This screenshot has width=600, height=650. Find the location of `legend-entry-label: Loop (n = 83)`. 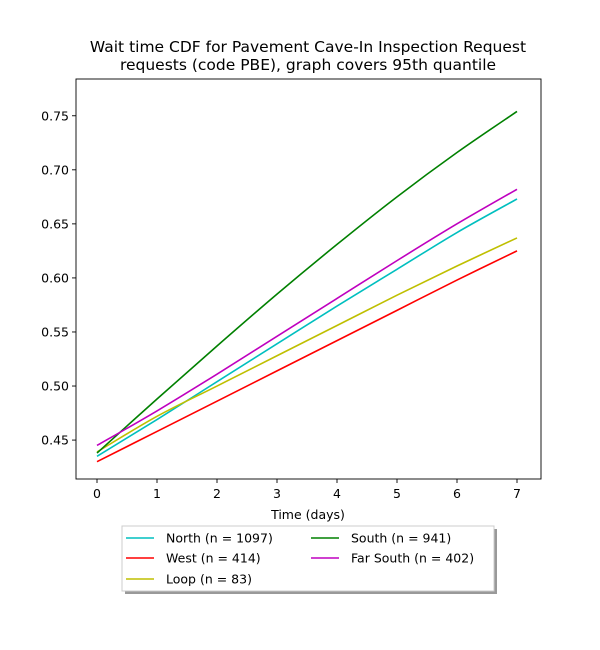

legend-entry-label: Loop (n = 83) is located at coordinates (209, 579).